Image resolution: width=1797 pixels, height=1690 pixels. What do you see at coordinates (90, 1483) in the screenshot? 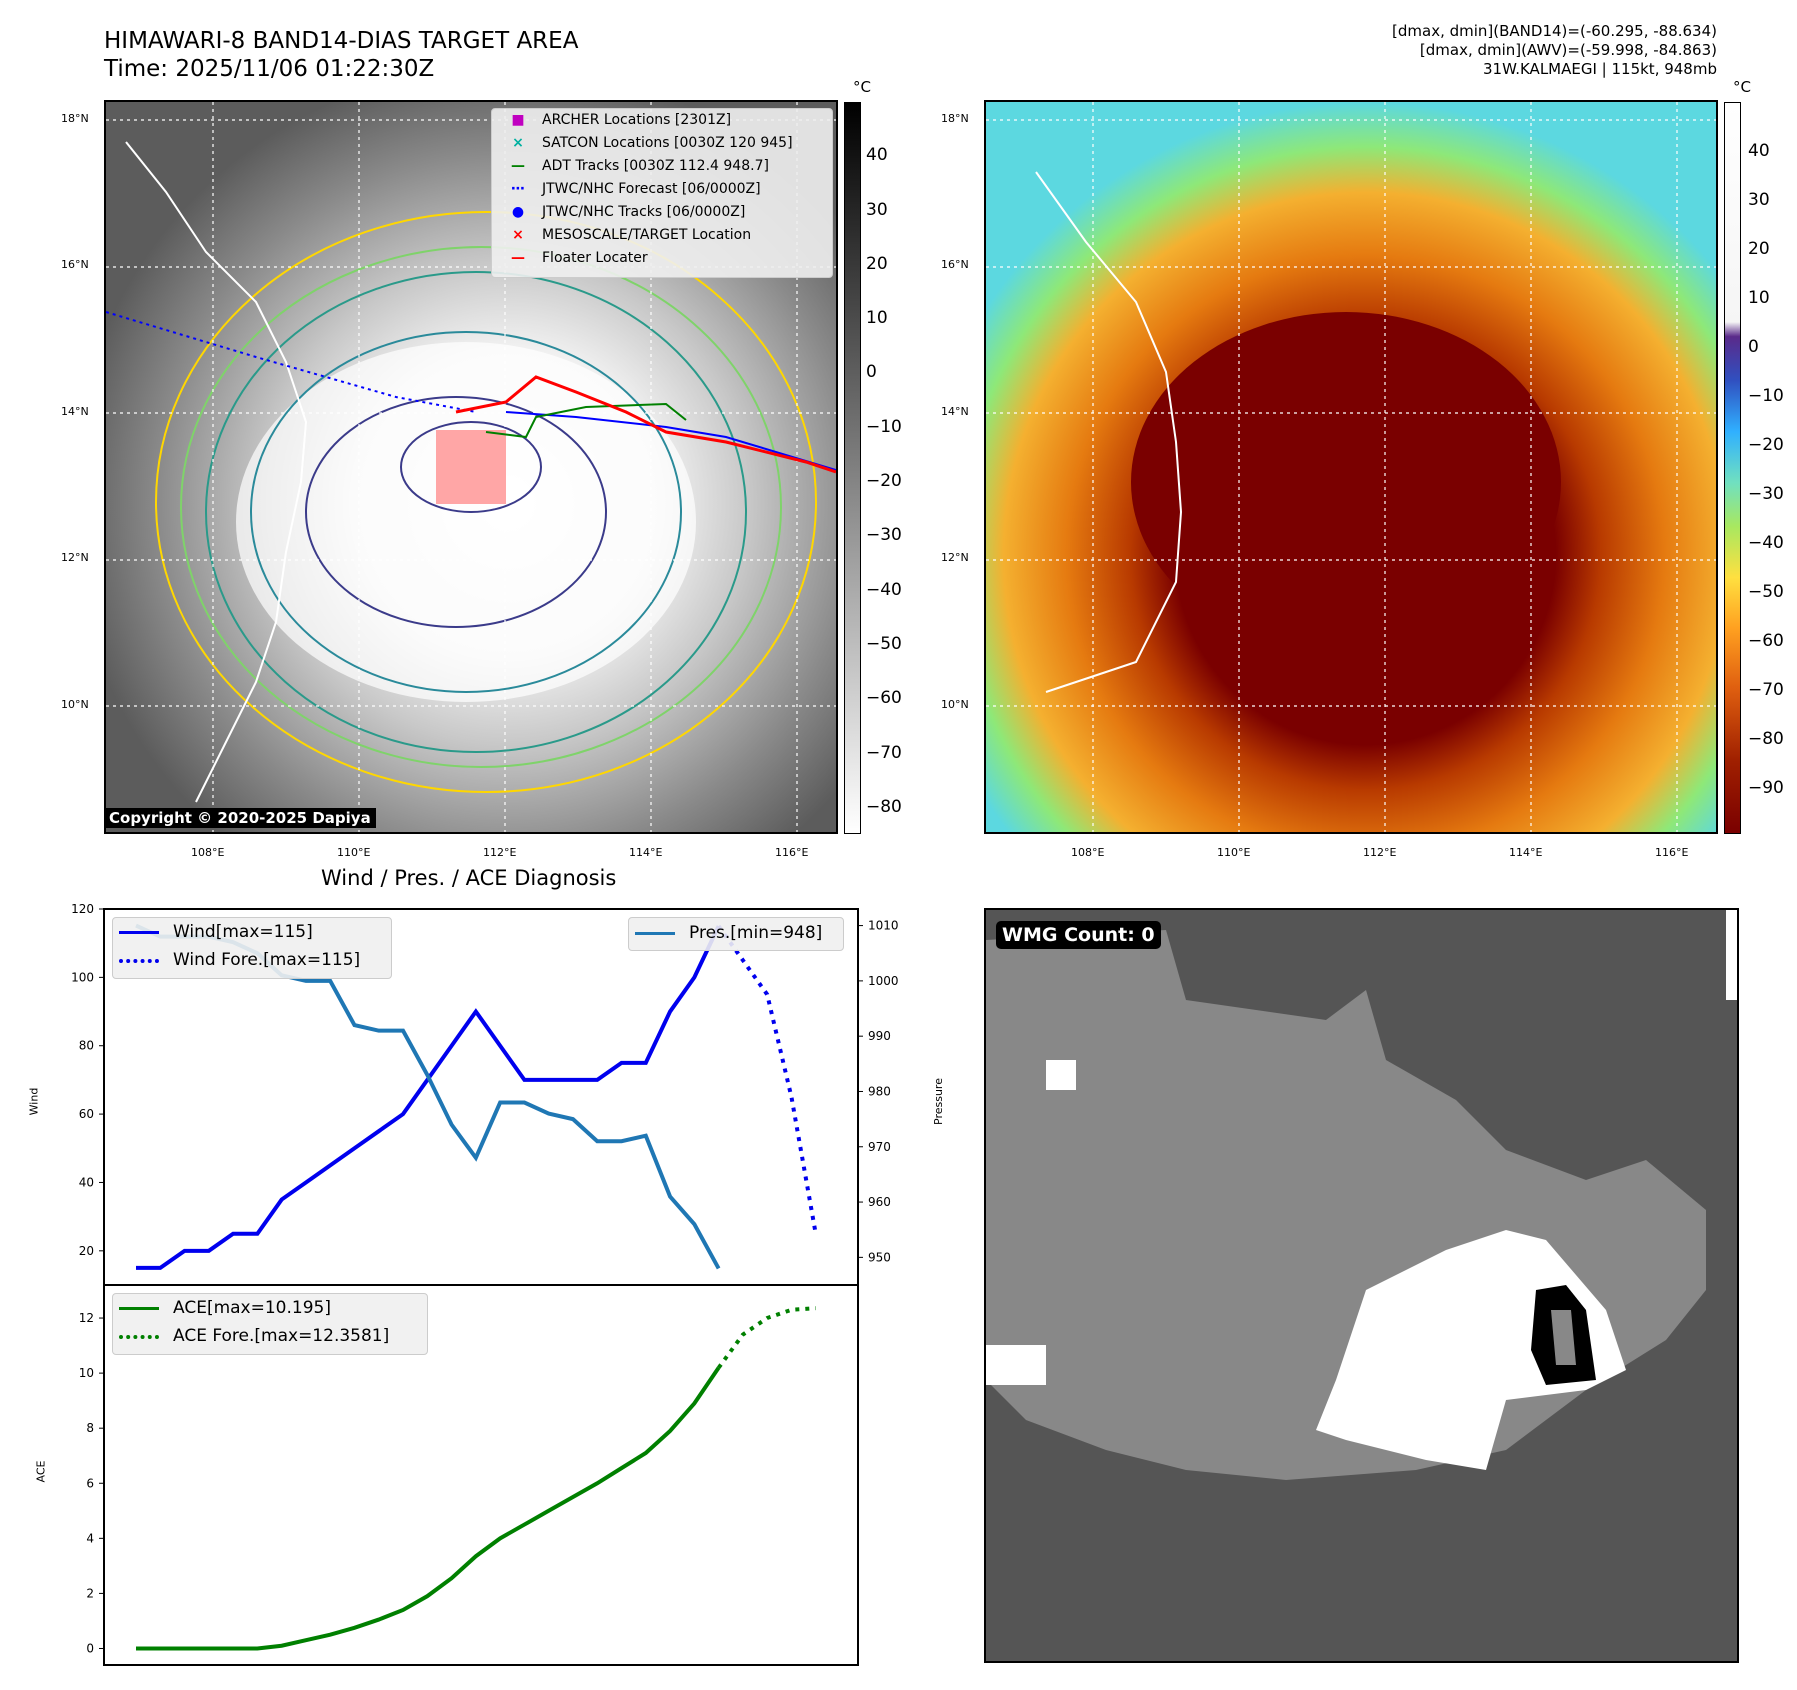
I see `ace-tick-label: 6` at bounding box center [90, 1483].